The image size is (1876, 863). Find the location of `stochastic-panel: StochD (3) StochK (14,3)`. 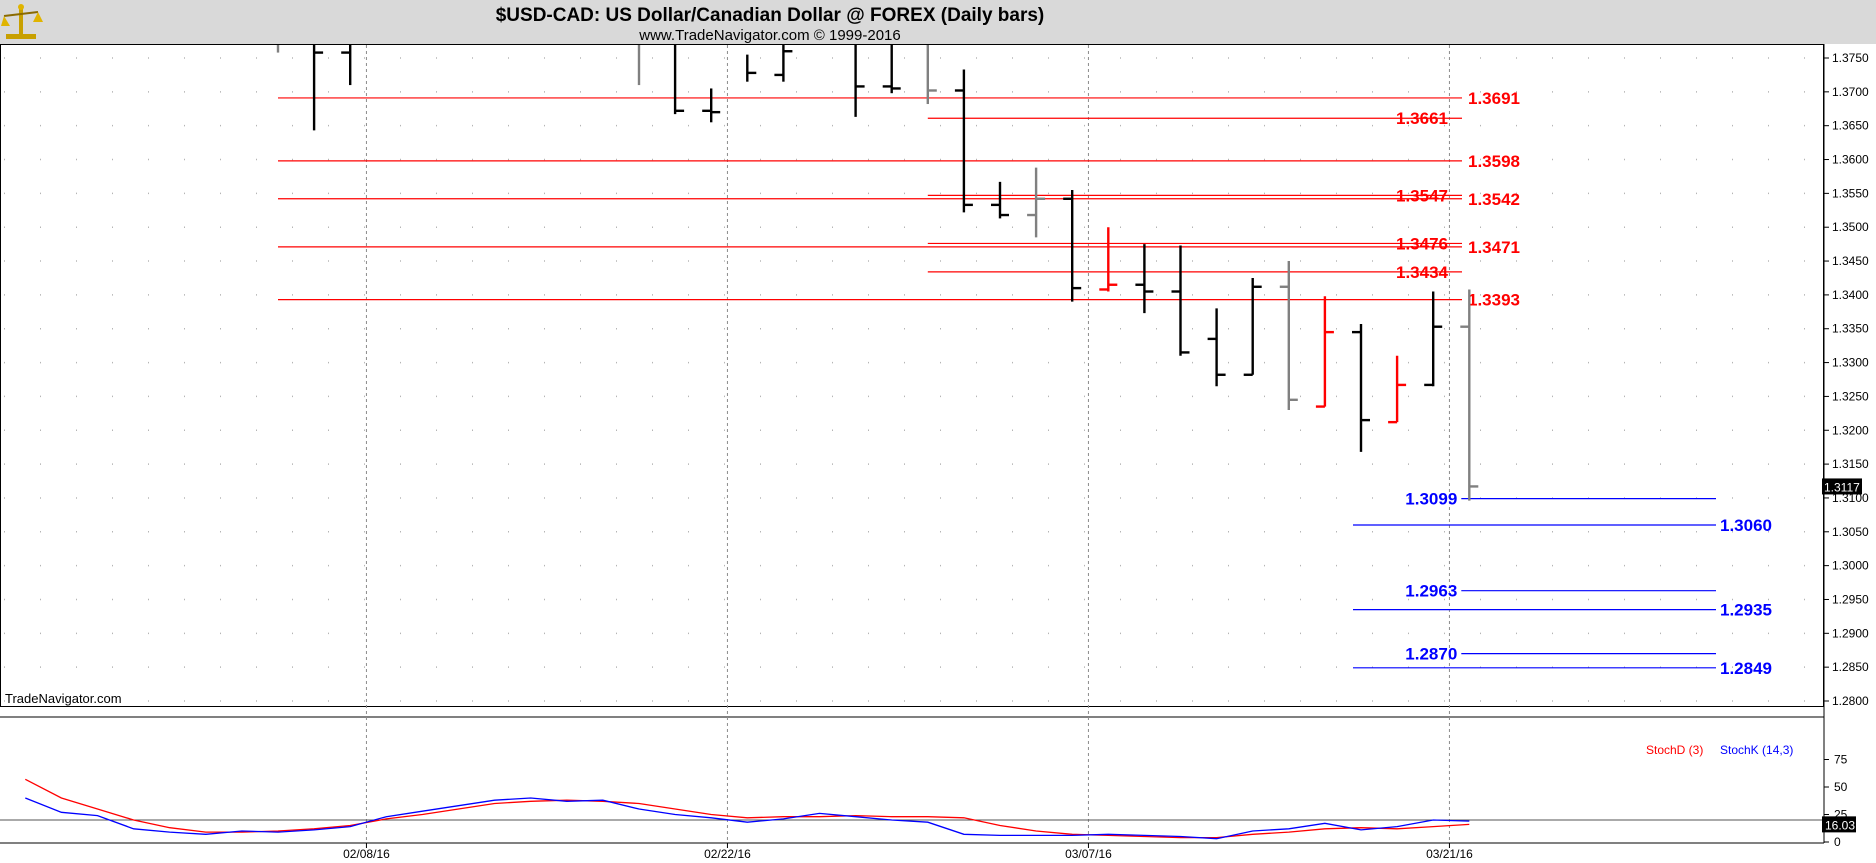

stochastic-panel: StochD (3) StochK (14,3) is located at coordinates (911, 791).